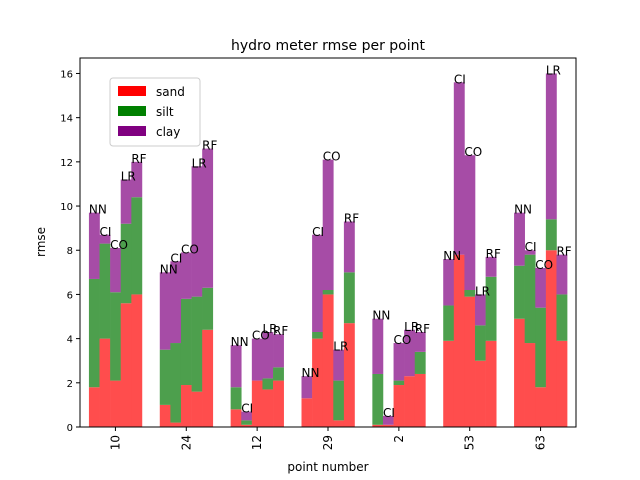 Image resolution: width=640 pixels, height=480 pixels. Describe the element at coordinates (155, 112) in the screenshot. I see `legend: sand silt clay` at that location.